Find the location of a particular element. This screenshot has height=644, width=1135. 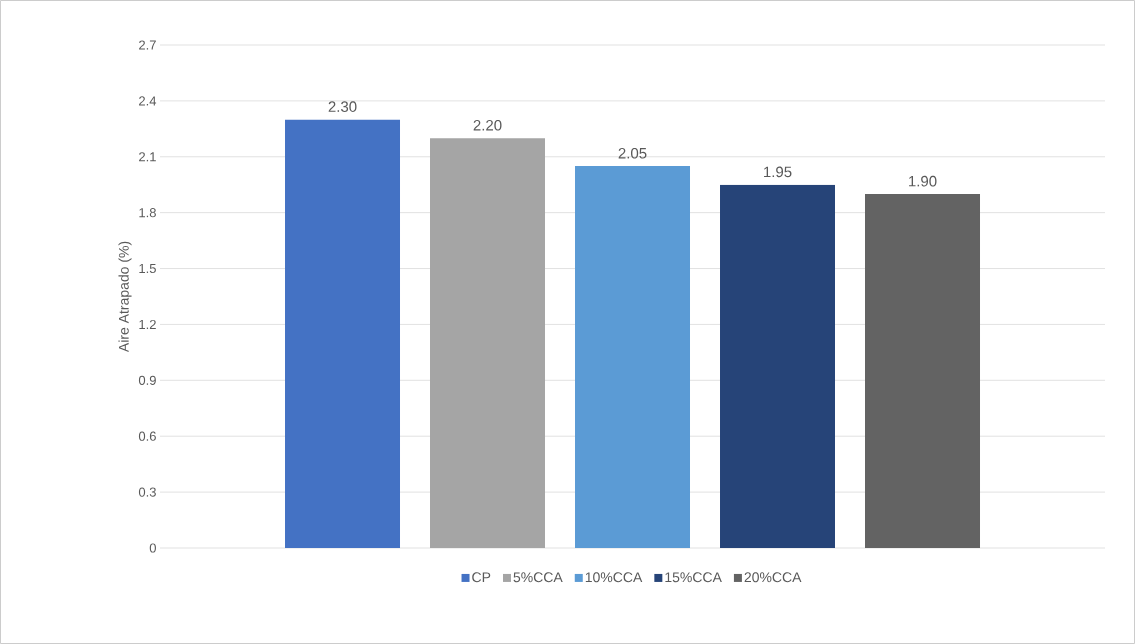

data-label: 1.95 is located at coordinates (778, 172).